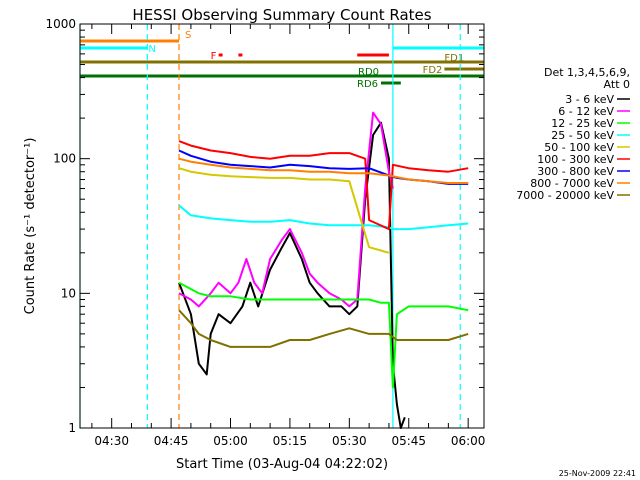 This screenshot has width=640, height=480. Describe the element at coordinates (290, 441) in the screenshot. I see `x-tick-label-3: 05:15` at that location.